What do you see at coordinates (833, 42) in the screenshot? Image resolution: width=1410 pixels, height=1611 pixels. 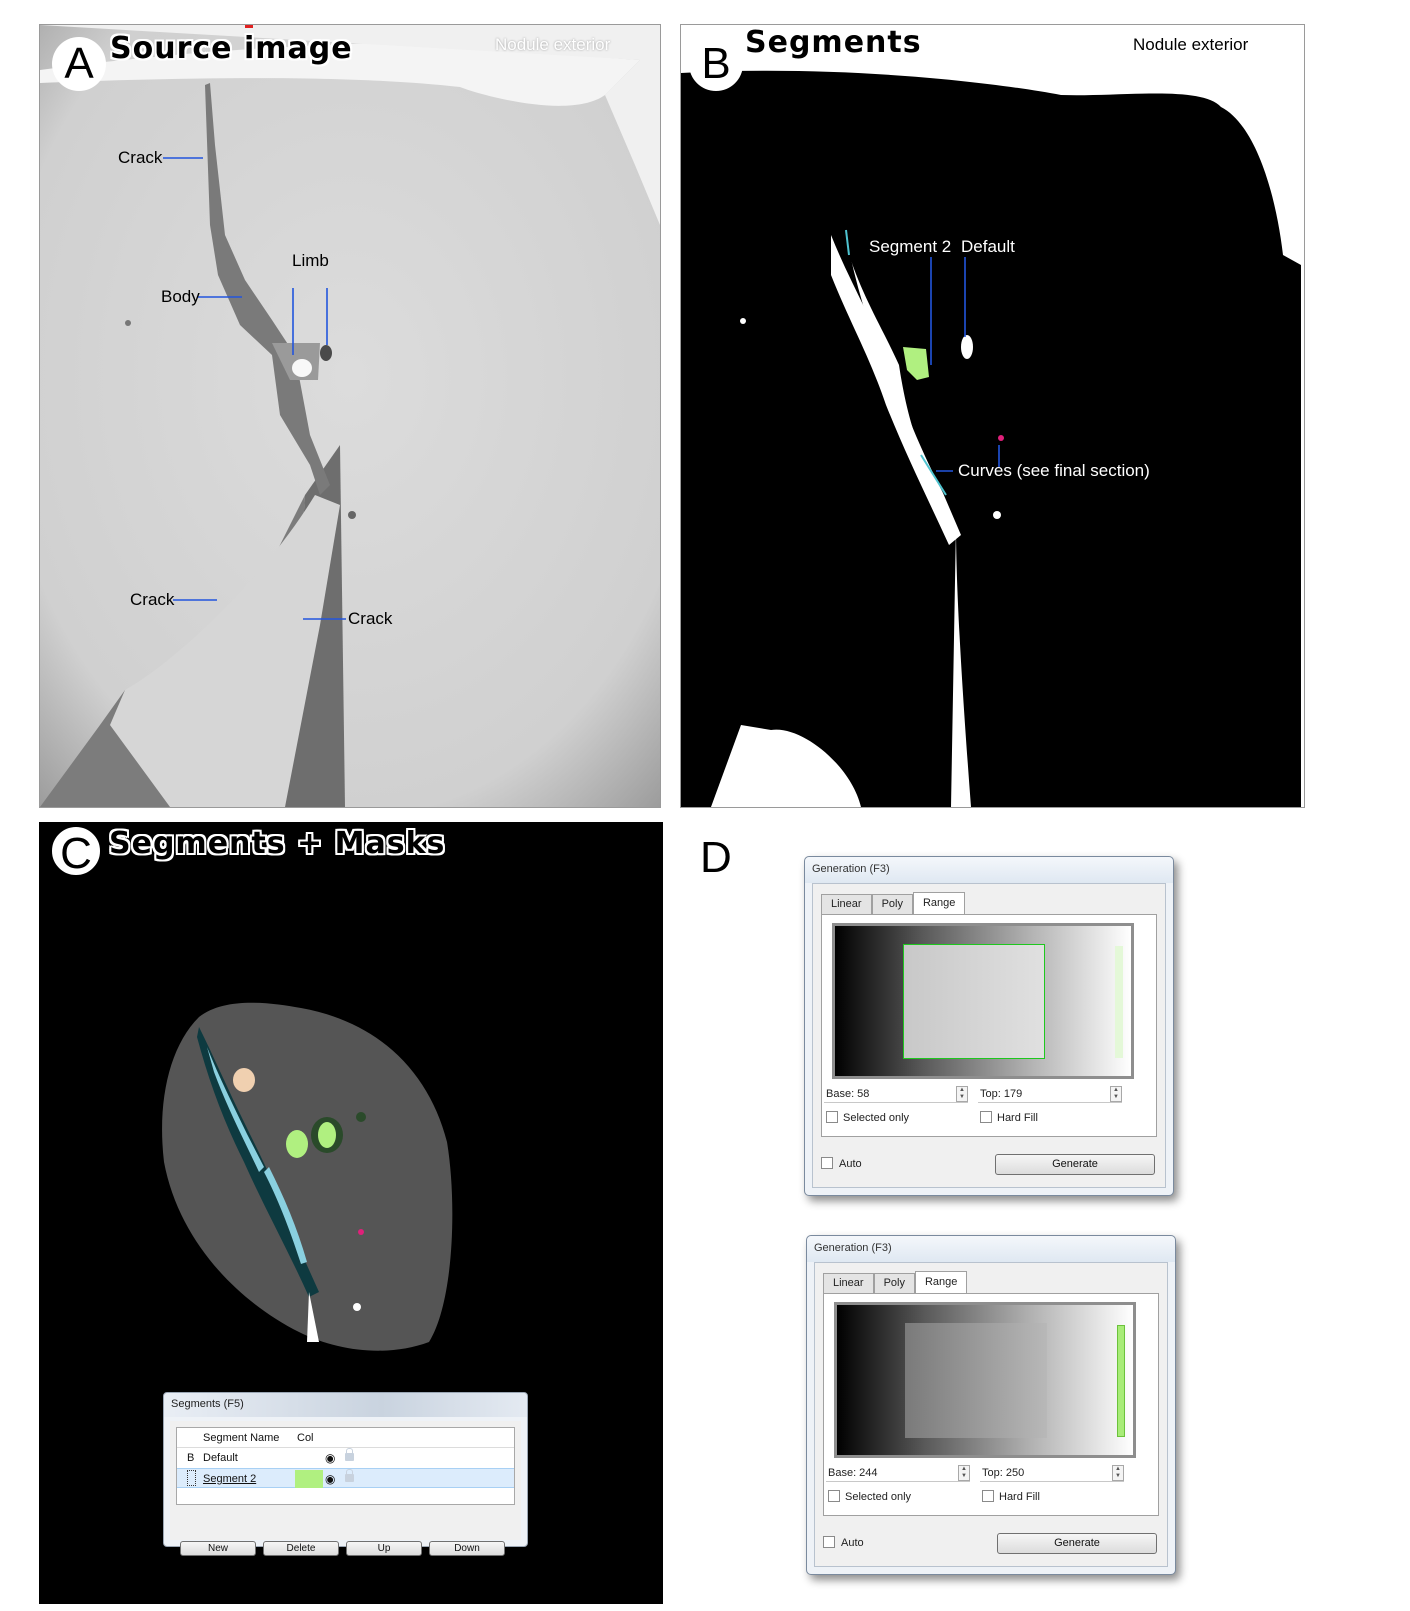 I see `panel-title: Segments` at bounding box center [833, 42].